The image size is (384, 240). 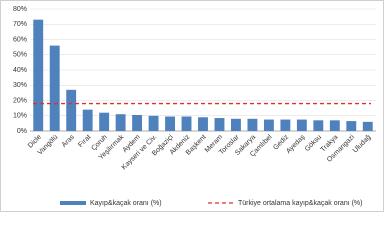 I want to click on y-tick-label: 60%, so click(x=20, y=39).